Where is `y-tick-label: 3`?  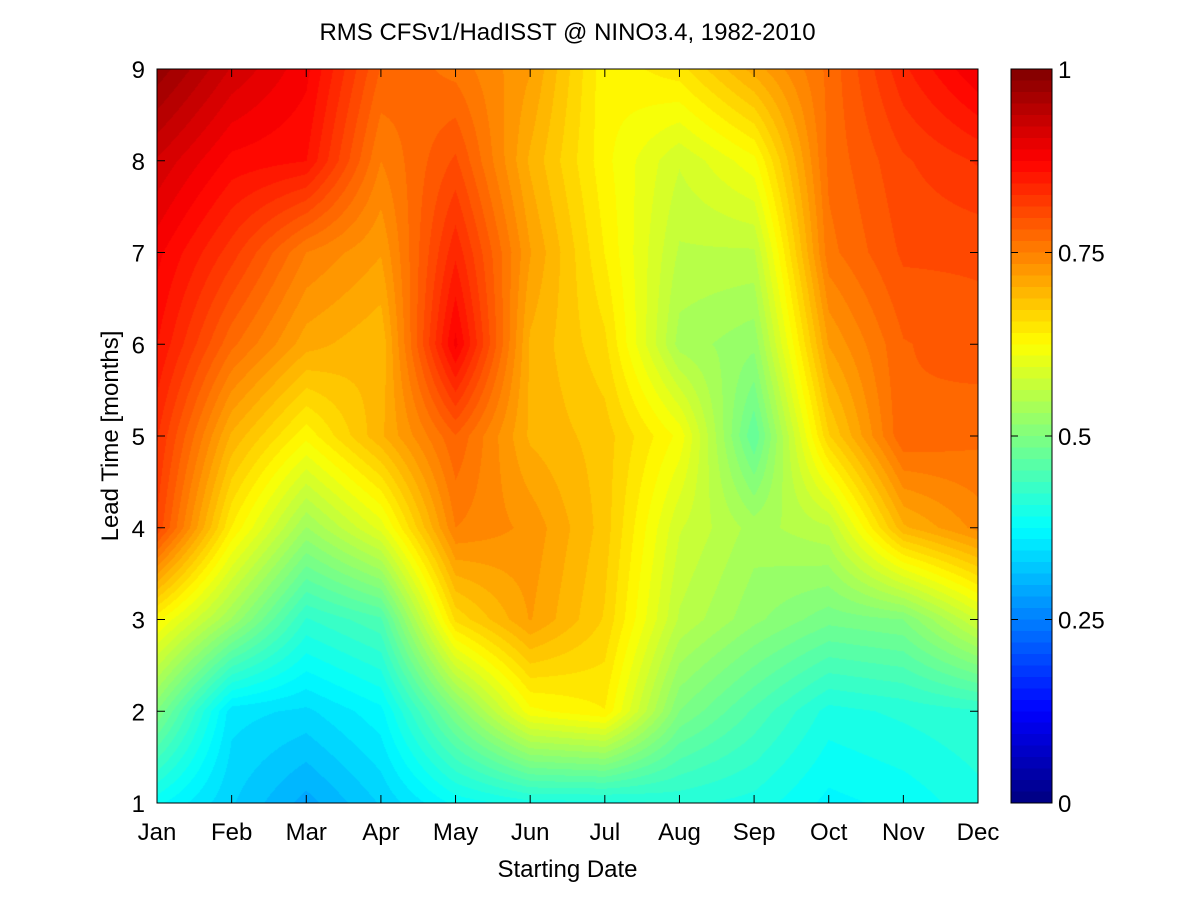 y-tick-label: 3 is located at coordinates (138, 621).